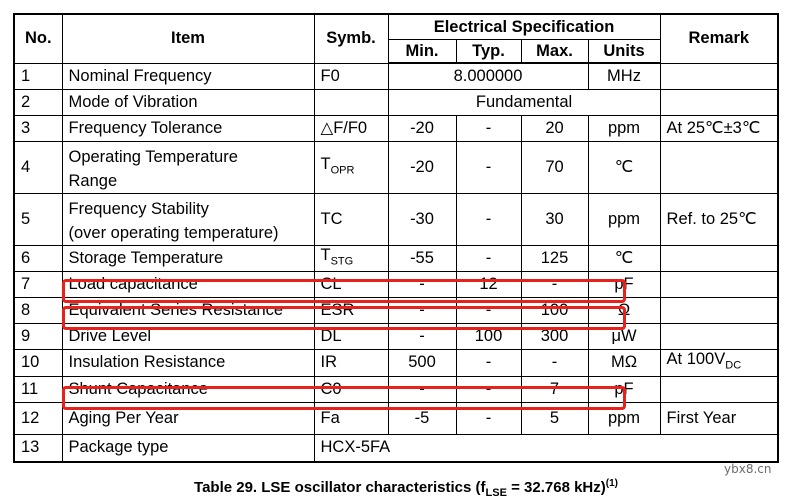 This screenshot has height=501, width=812. What do you see at coordinates (38, 219) in the screenshot?
I see `cell-no: 5` at bounding box center [38, 219].